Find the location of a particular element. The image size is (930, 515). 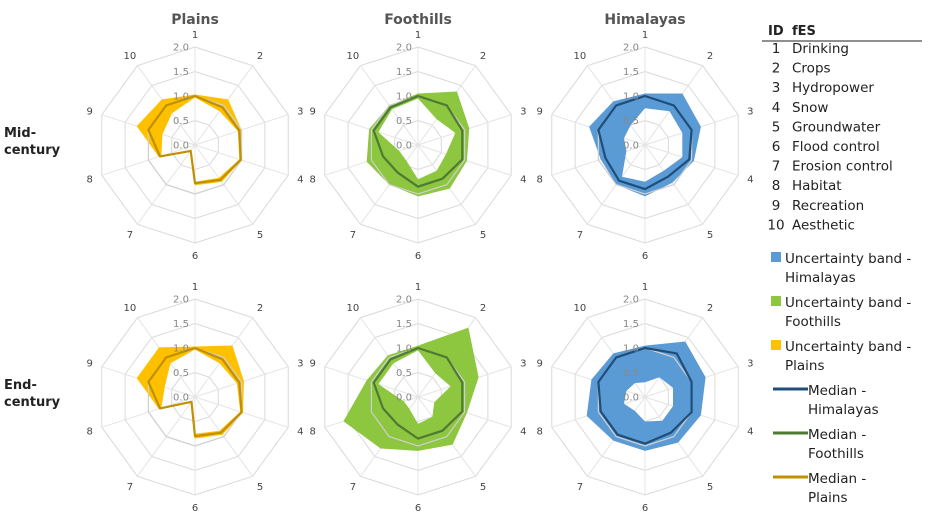

row-label-0: Mid-century is located at coordinates (32, 142).